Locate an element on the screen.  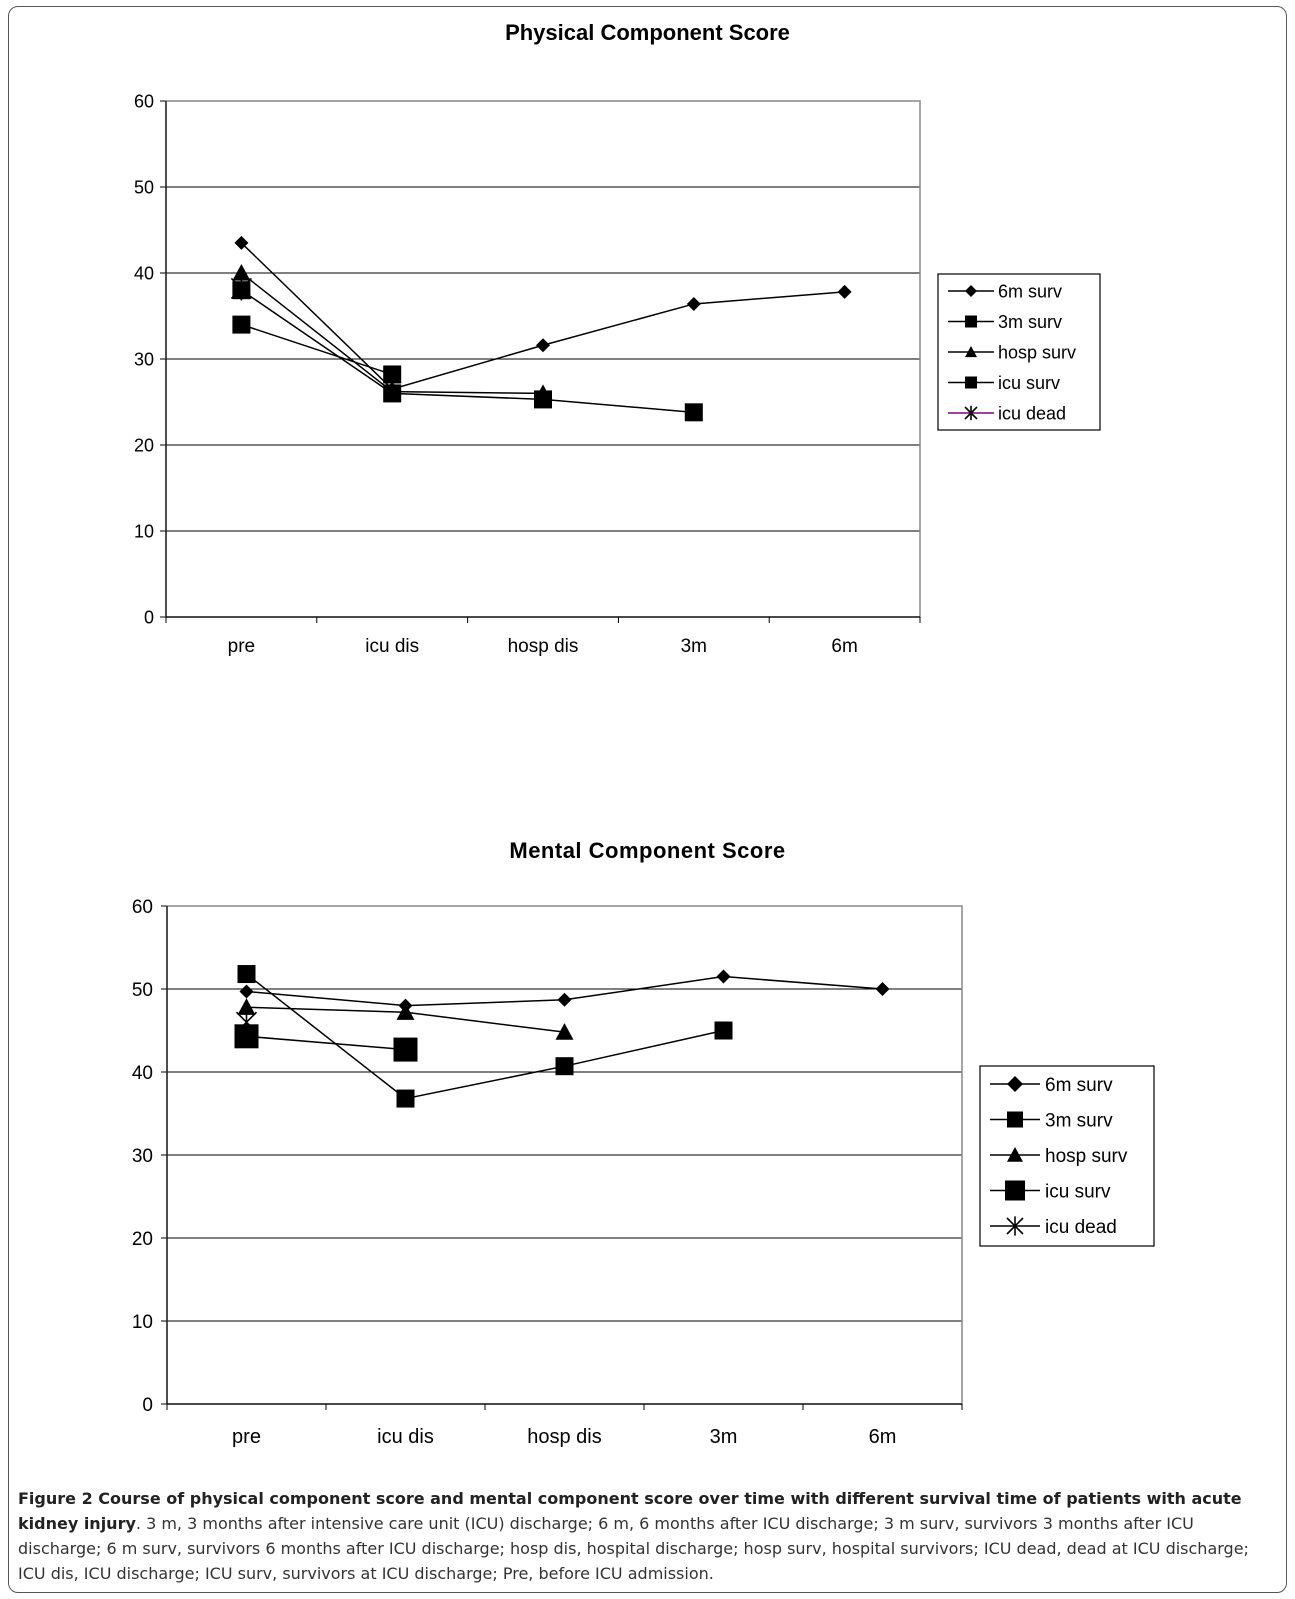
legend-marker-physical-component-score-6m-surv is located at coordinates (971, 291).